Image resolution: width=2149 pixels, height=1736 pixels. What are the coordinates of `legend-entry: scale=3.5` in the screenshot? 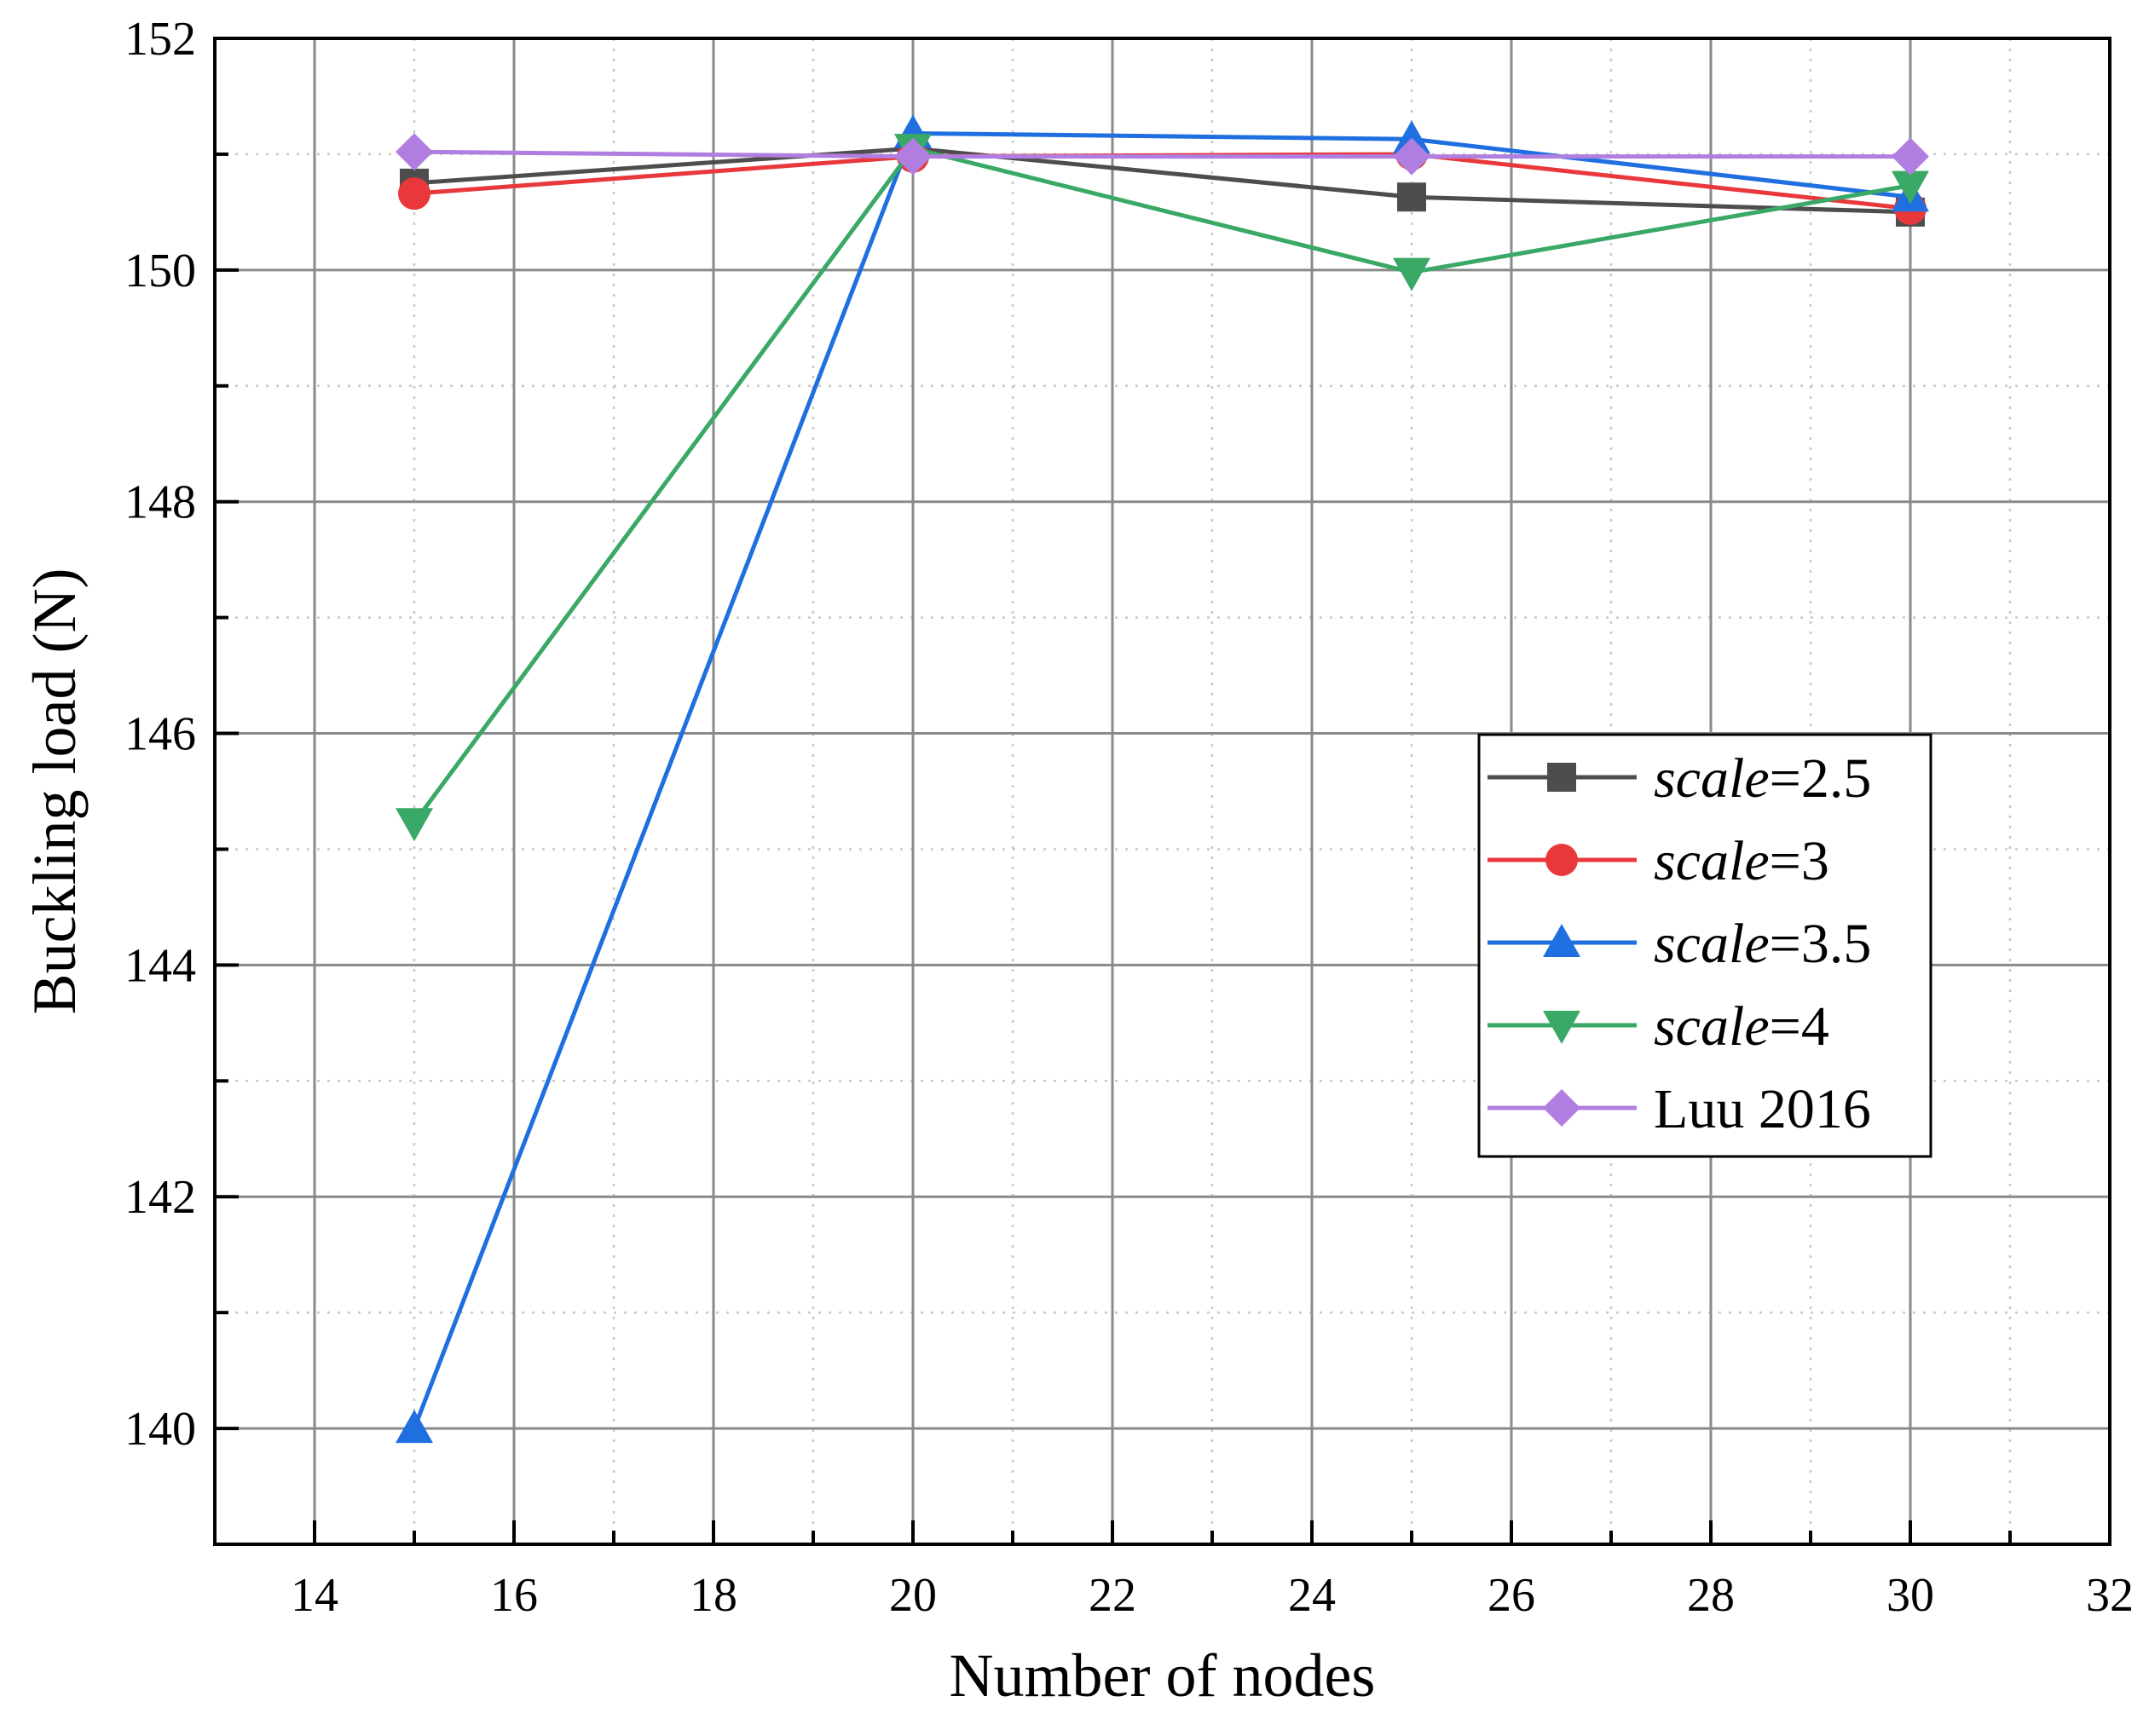 It's located at (1679, 944).